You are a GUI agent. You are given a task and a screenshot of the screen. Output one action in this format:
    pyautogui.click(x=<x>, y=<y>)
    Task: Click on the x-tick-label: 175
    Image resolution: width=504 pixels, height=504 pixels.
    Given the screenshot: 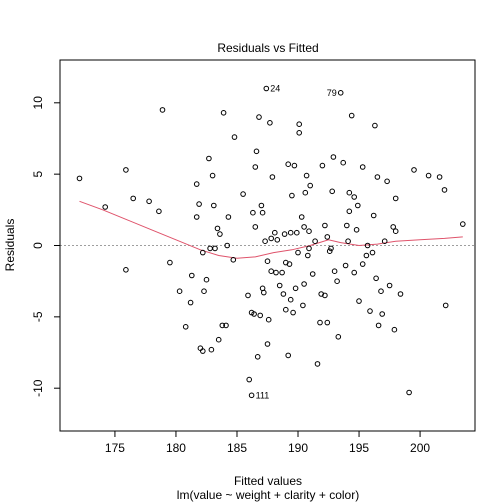 What is the action you would take?
    pyautogui.click(x=115, y=448)
    